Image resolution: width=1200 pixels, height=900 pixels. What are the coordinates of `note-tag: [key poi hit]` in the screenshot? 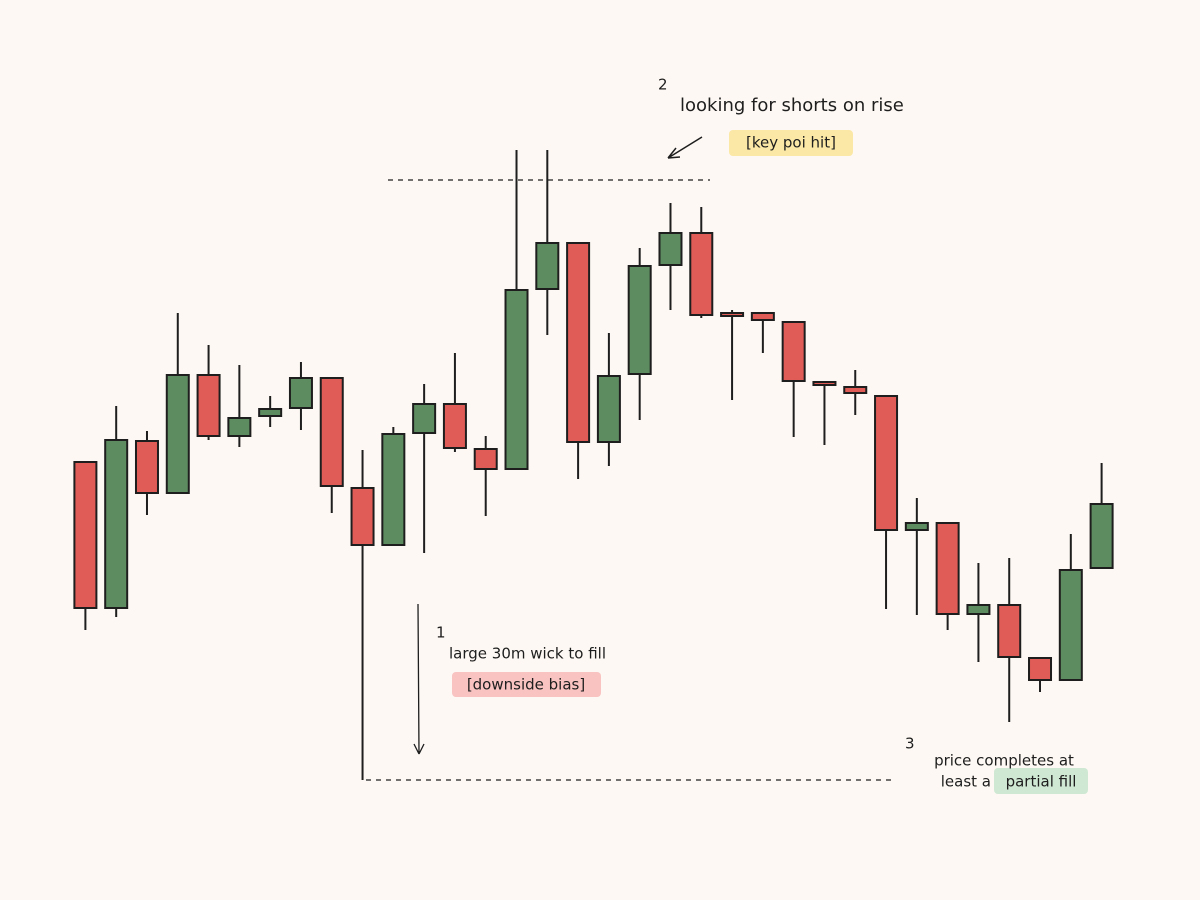 It's located at (791, 143).